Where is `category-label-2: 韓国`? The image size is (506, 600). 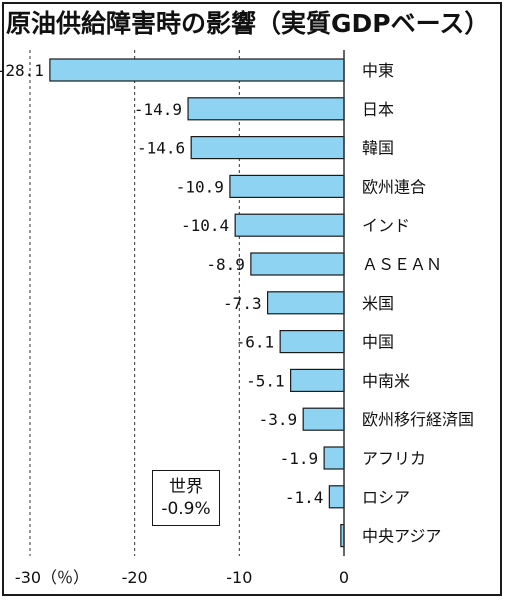 category-label-2: 韓国 is located at coordinates (378, 148).